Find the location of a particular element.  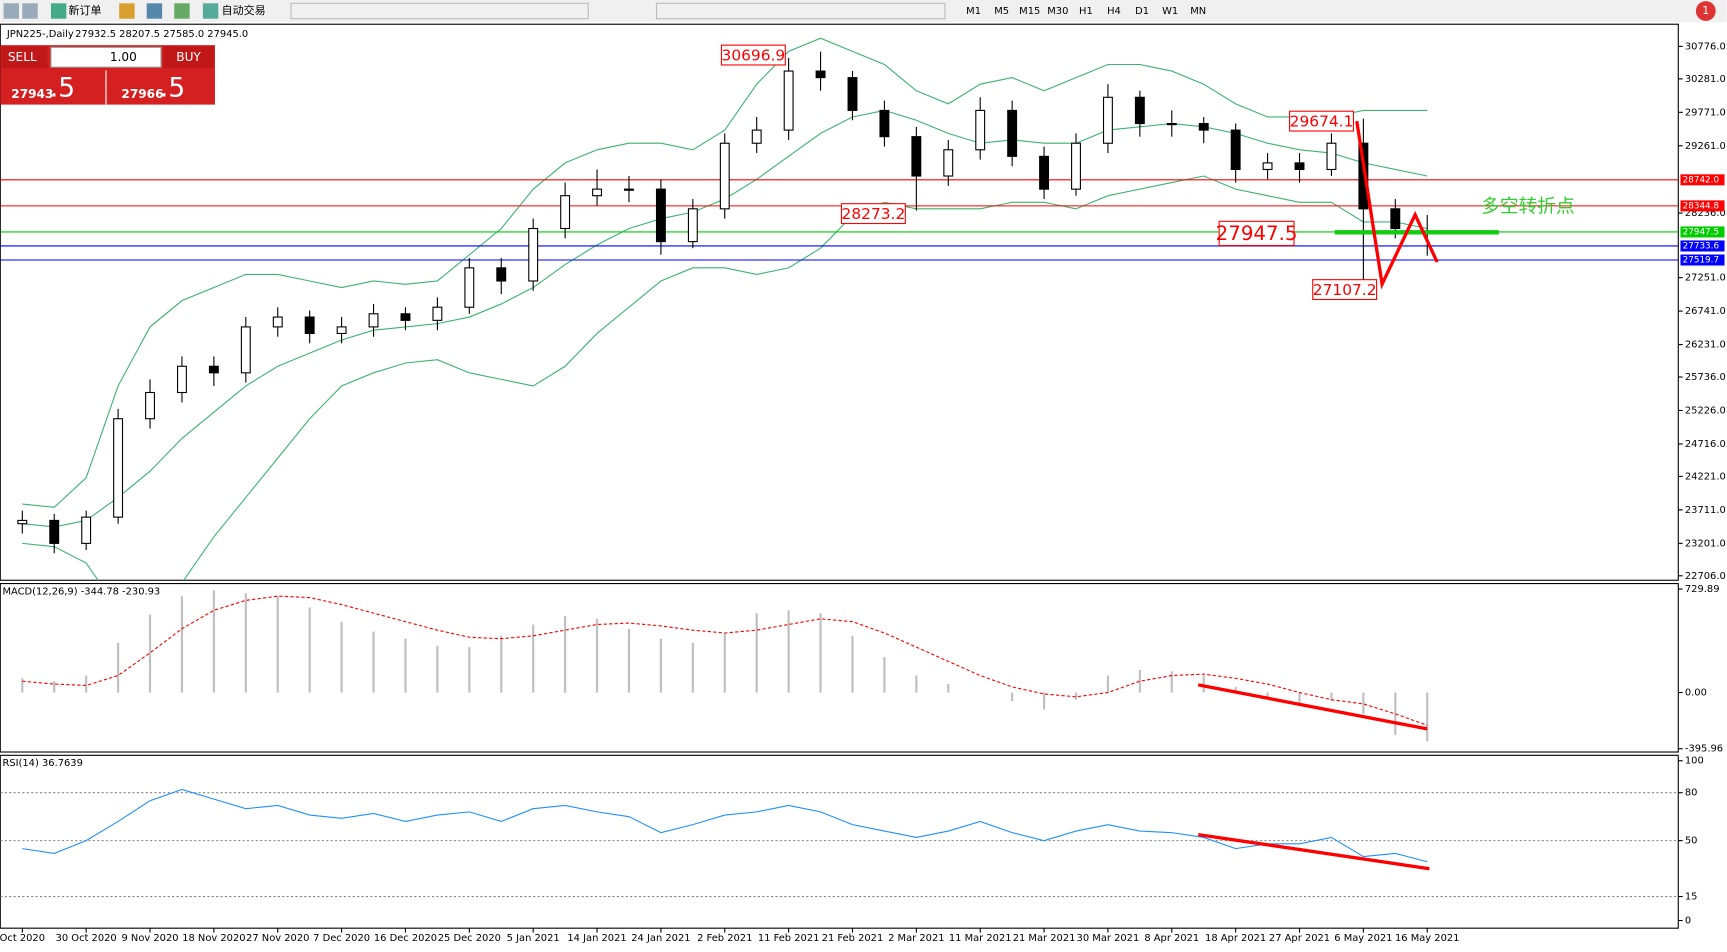

sell-price: 27943 is located at coordinates (32, 94).